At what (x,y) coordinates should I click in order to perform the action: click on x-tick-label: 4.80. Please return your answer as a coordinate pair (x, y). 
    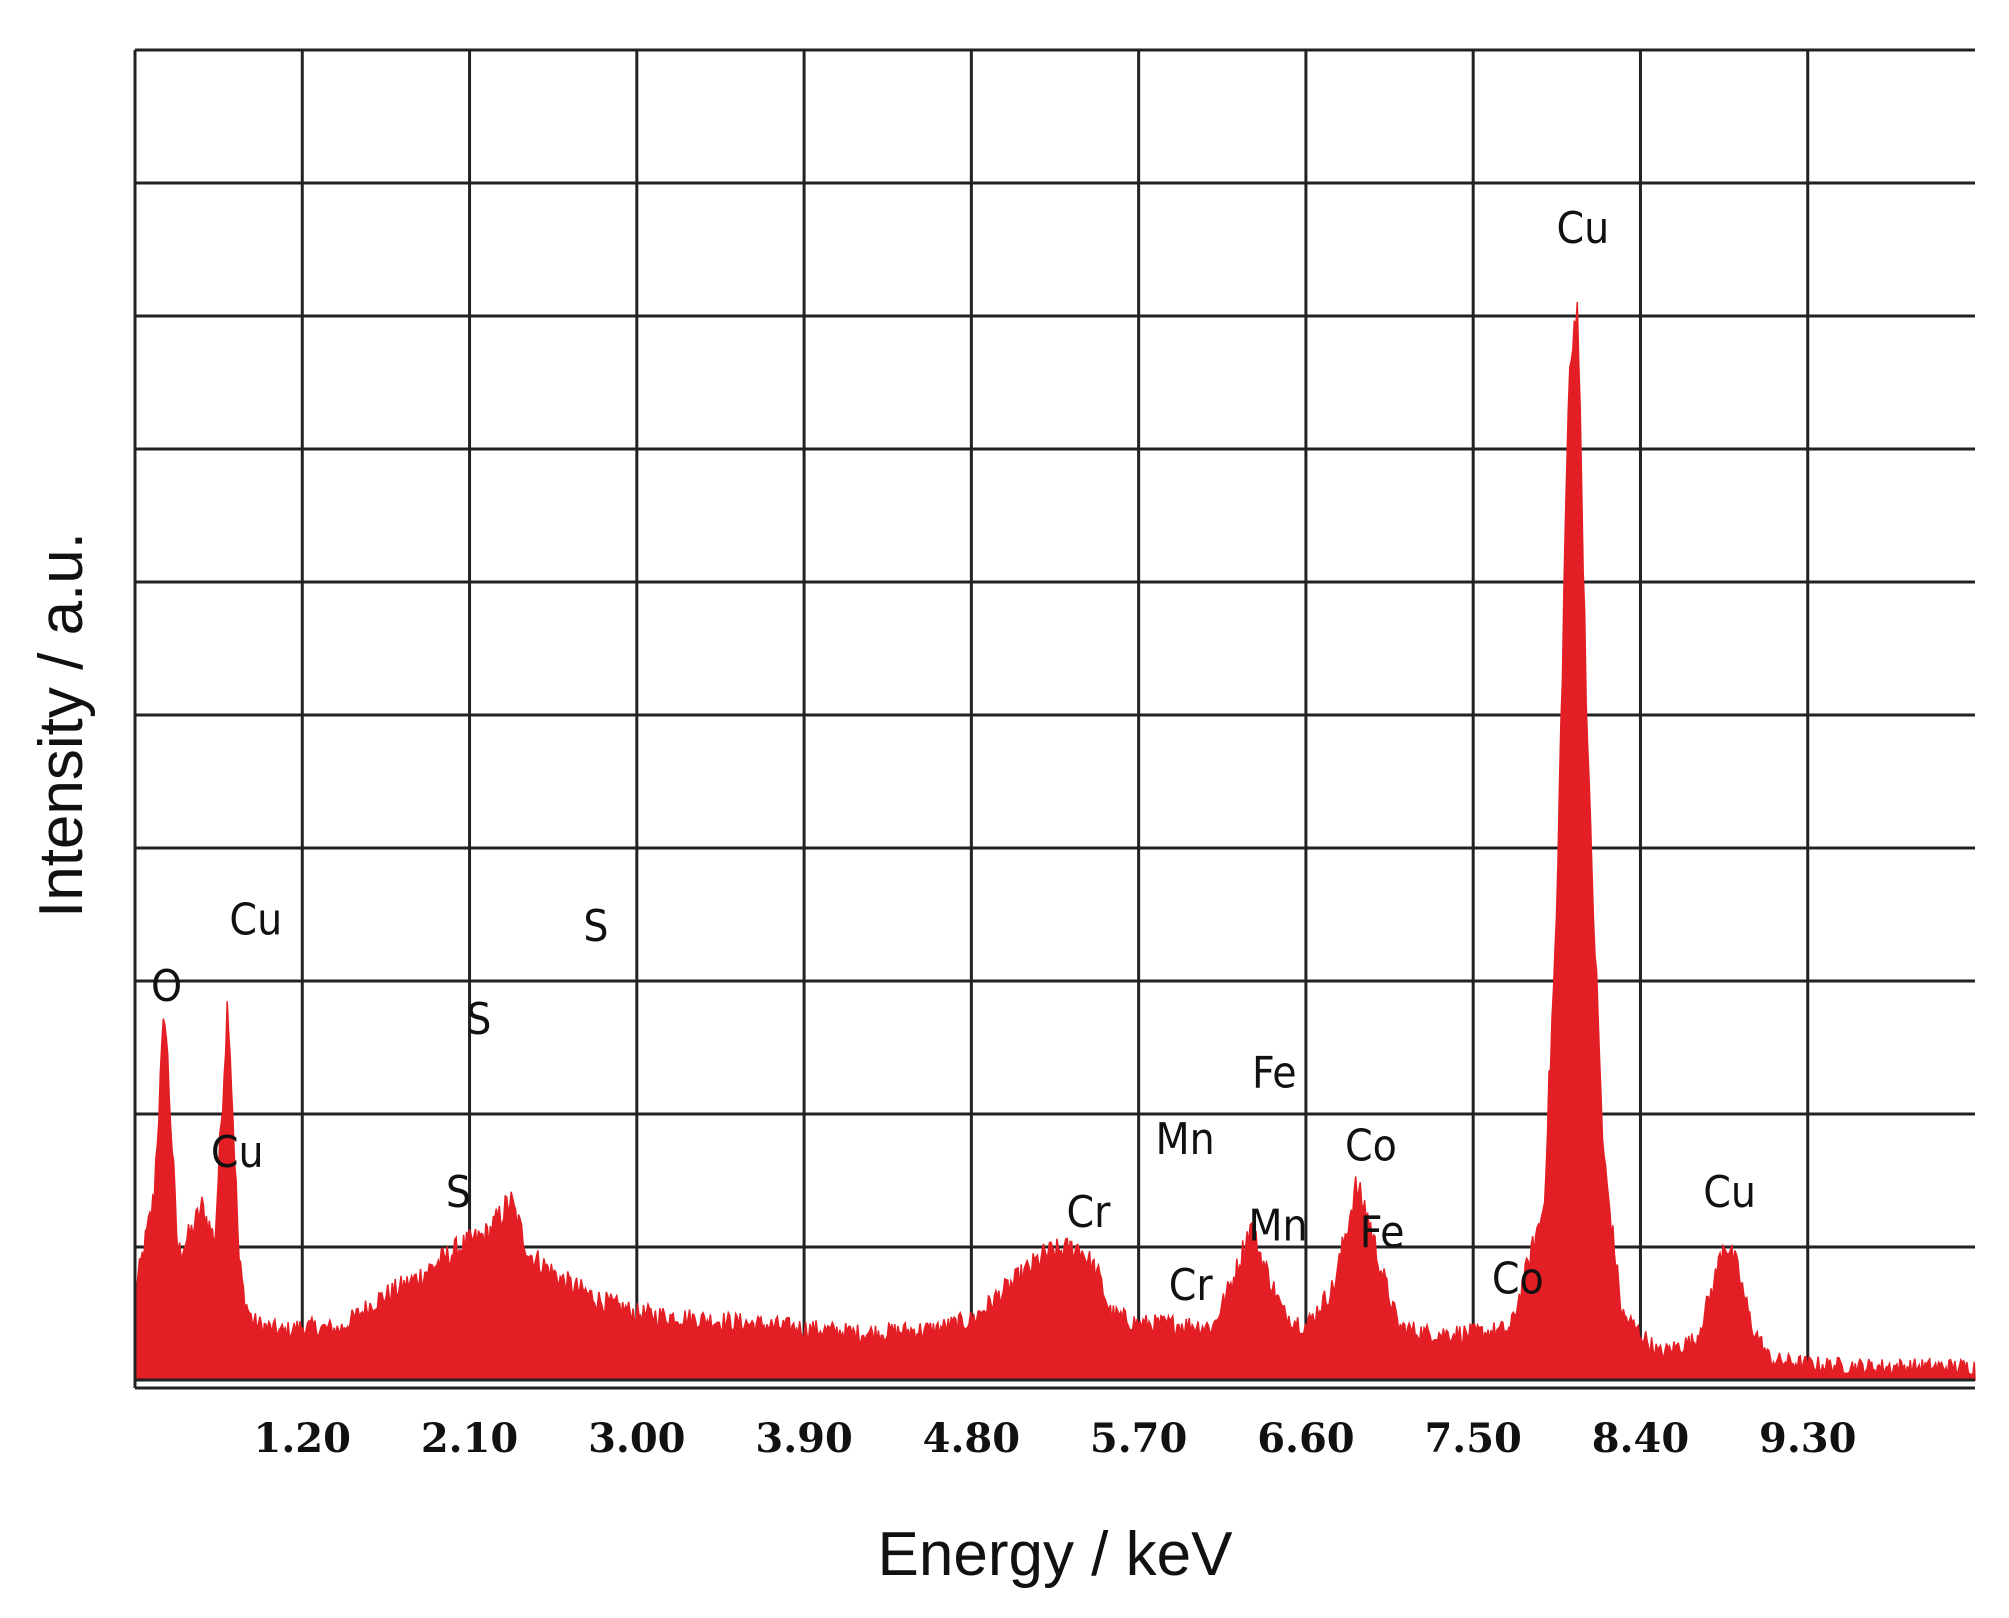
    Looking at the image, I should click on (971, 1438).